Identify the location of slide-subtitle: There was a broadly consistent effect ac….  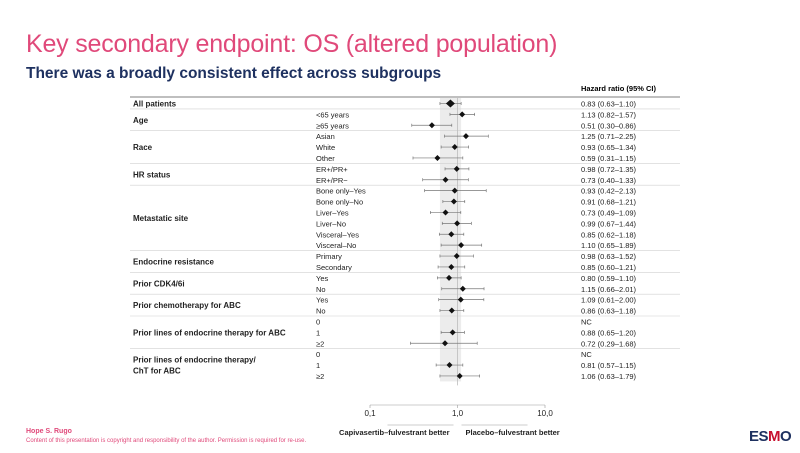
(234, 73).